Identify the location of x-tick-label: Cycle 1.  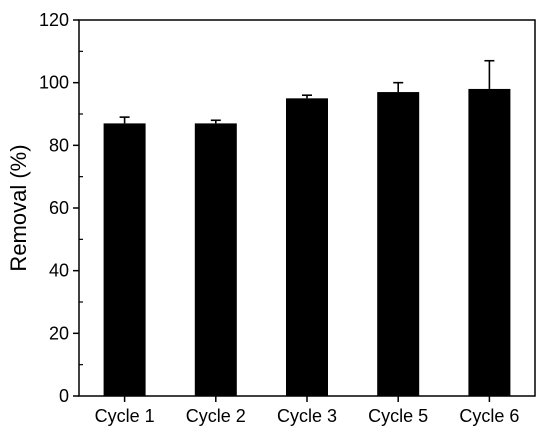
(125, 416).